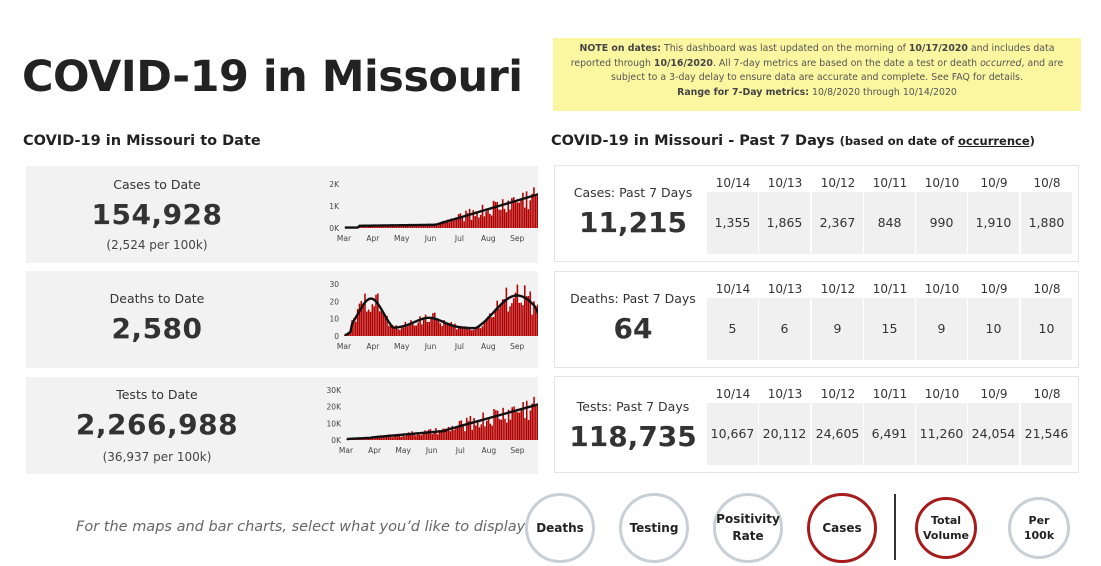 The width and height of the screenshot is (1101, 566). I want to click on cases-toggle-button: Cases, so click(842, 528).